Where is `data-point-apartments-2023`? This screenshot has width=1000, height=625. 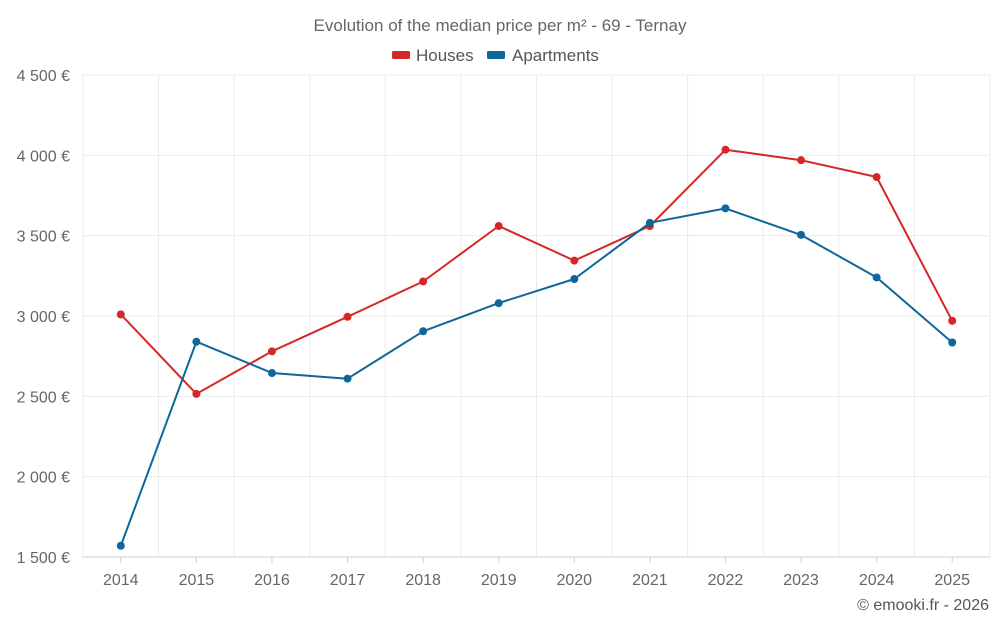 data-point-apartments-2023 is located at coordinates (801, 234).